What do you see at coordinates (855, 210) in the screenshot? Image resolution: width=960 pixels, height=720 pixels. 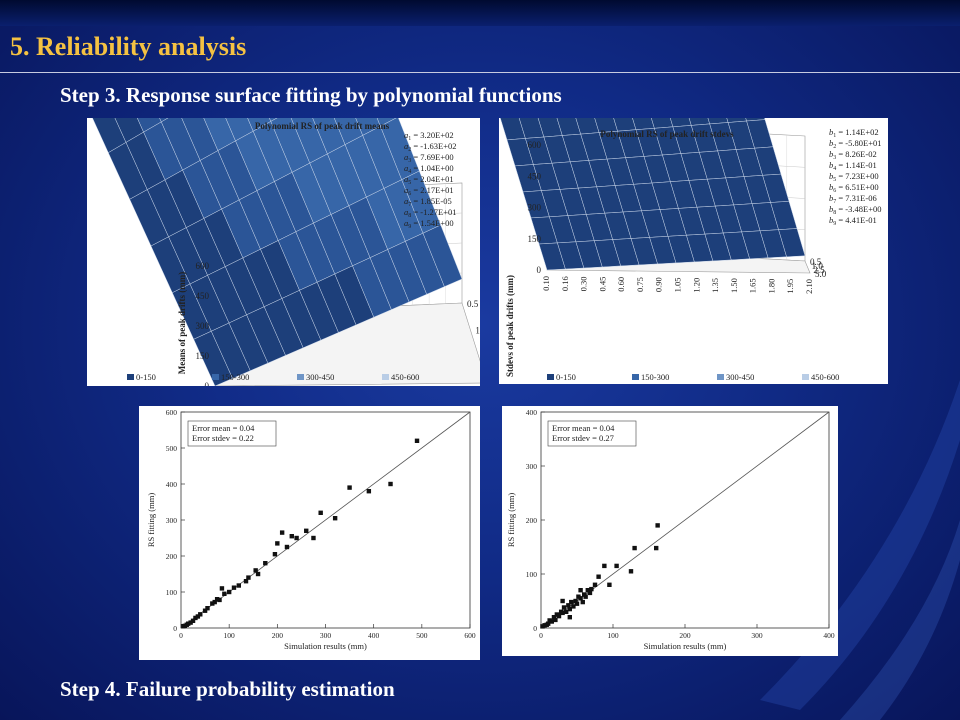 I see `coefficient-label: b8 = -3.48E+00` at bounding box center [855, 210].